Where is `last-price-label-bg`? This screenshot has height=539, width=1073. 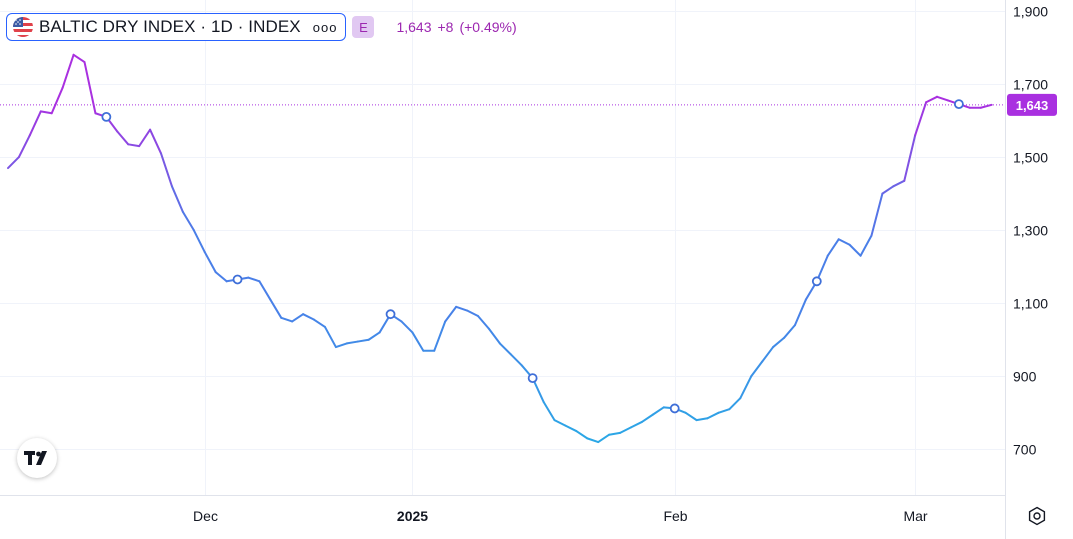 last-price-label-bg is located at coordinates (1032, 104).